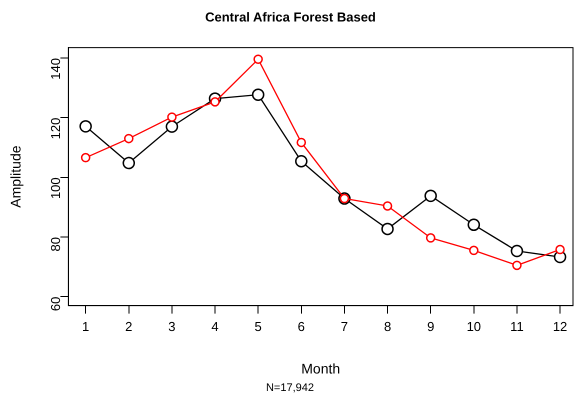 The width and height of the screenshot is (580, 404). Describe the element at coordinates (128, 326) in the screenshot. I see `x-tick-label: 2` at that location.